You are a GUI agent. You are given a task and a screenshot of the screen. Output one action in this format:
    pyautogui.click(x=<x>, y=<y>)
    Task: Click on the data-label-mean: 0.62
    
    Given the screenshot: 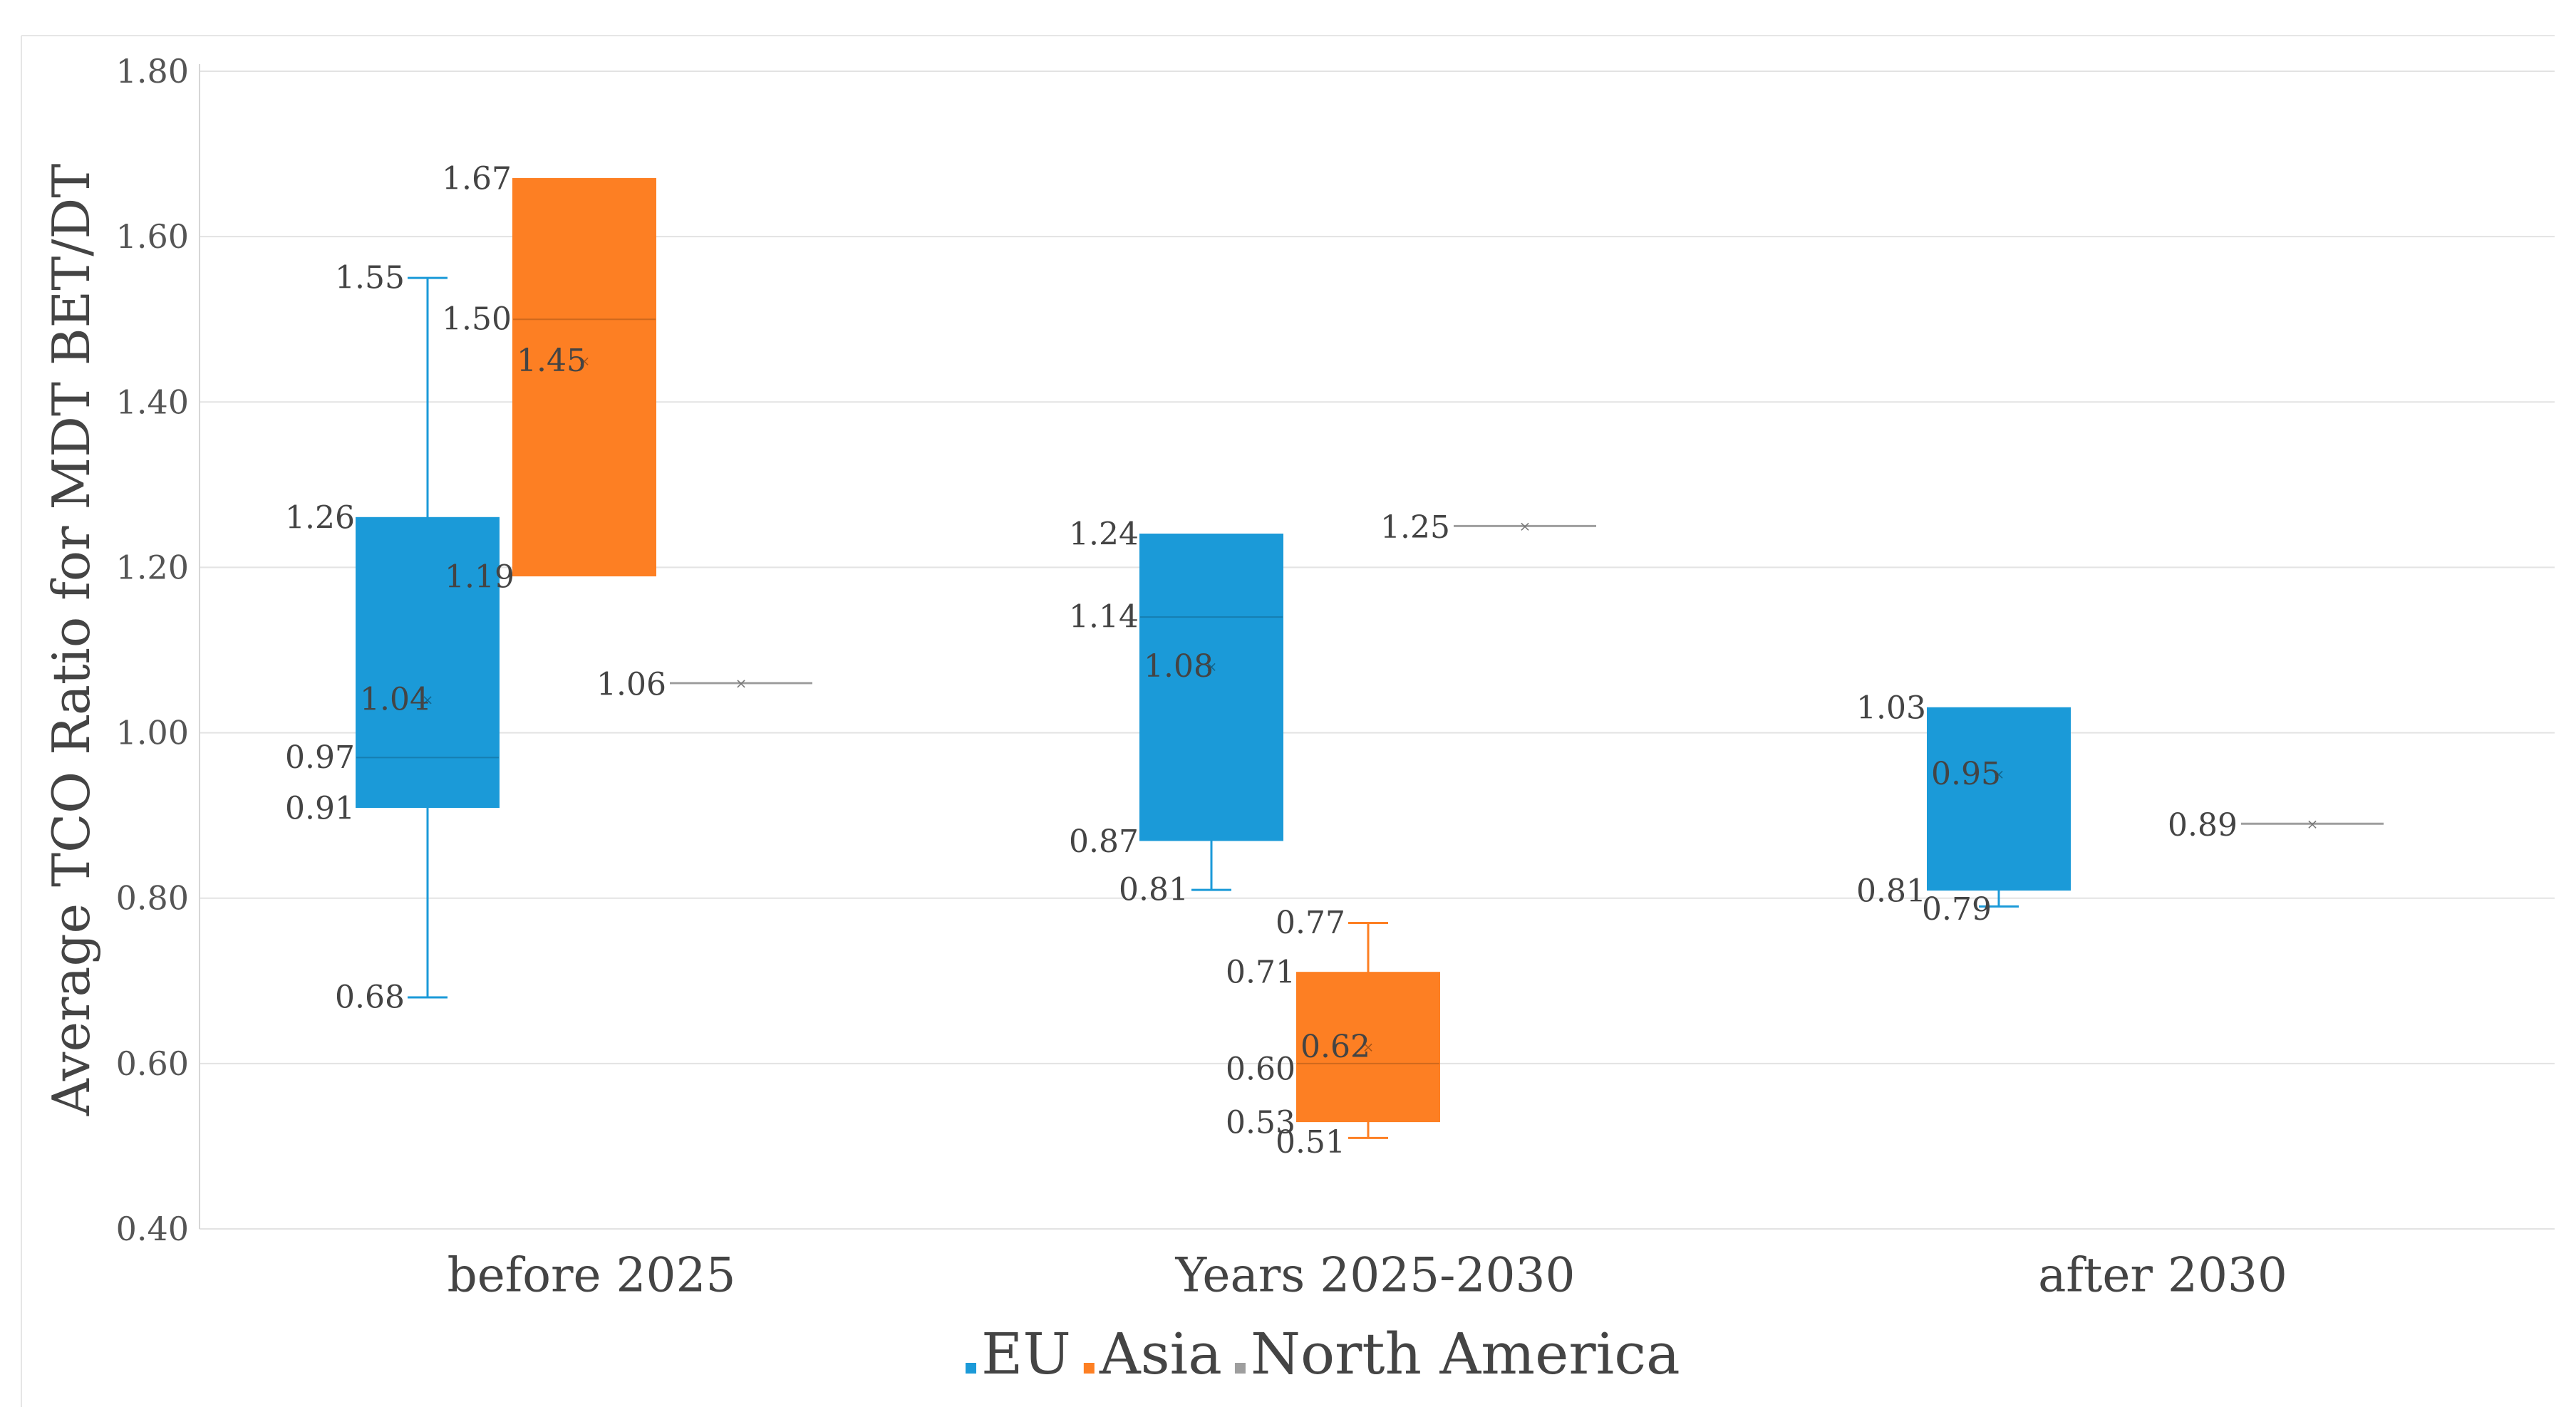 What is the action you would take?
    pyautogui.click(x=1335, y=1047)
    